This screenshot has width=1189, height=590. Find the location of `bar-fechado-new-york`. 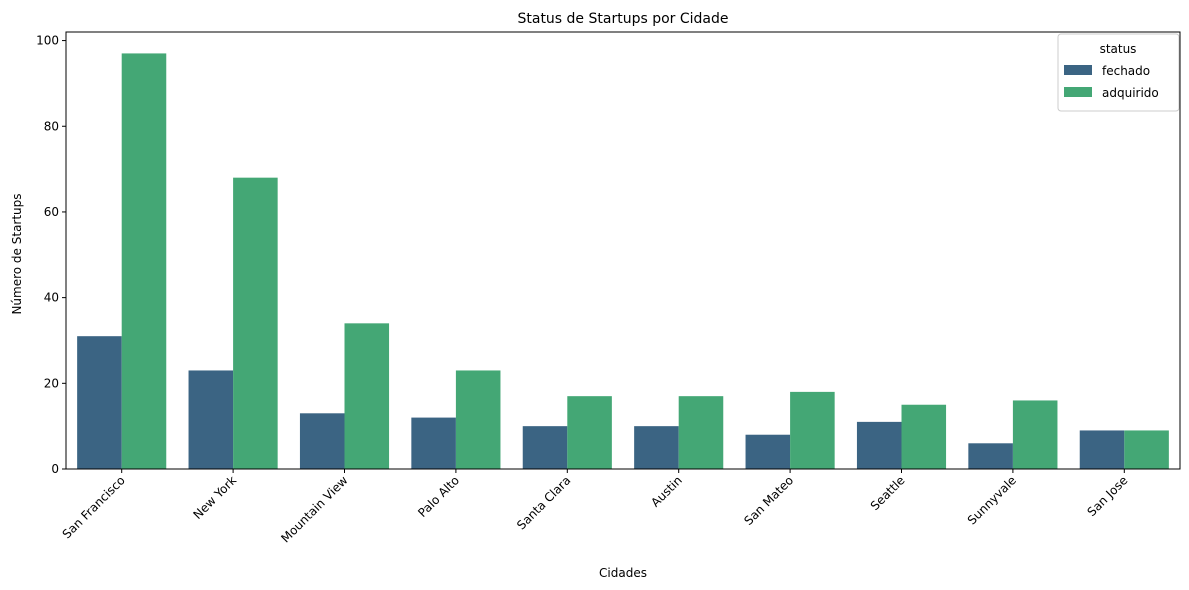

bar-fechado-new-york is located at coordinates (211, 419).